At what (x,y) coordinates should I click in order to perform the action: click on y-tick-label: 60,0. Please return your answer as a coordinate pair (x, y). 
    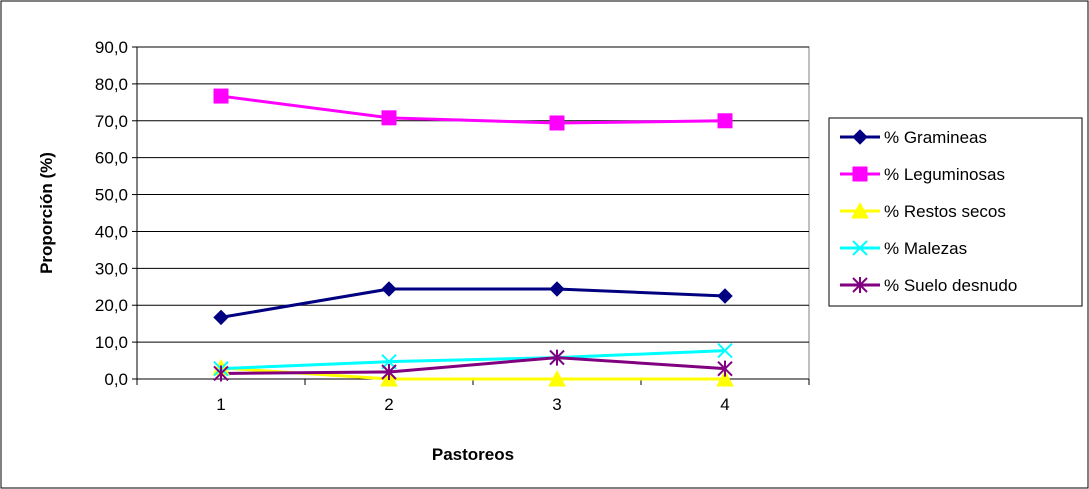
    Looking at the image, I should click on (111, 158).